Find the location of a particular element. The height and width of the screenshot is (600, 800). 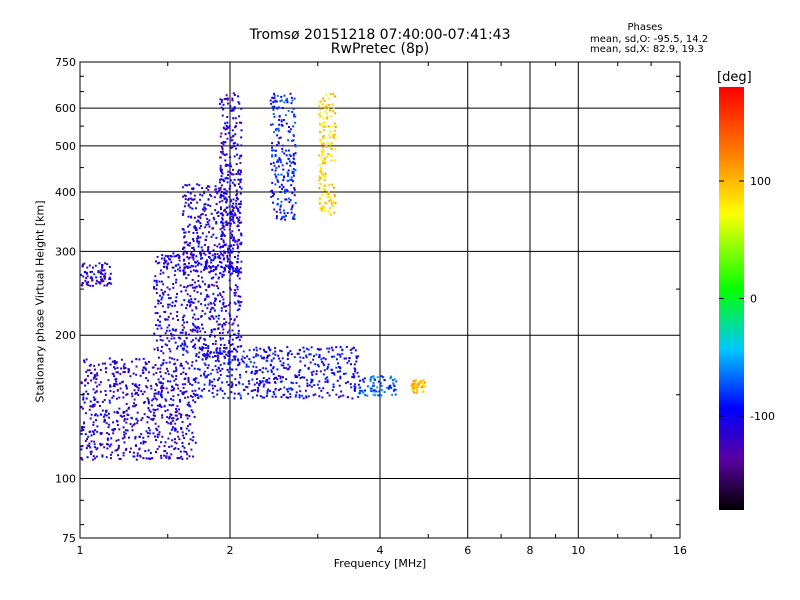

colorbar-tick-label: 100 is located at coordinates (760, 181).